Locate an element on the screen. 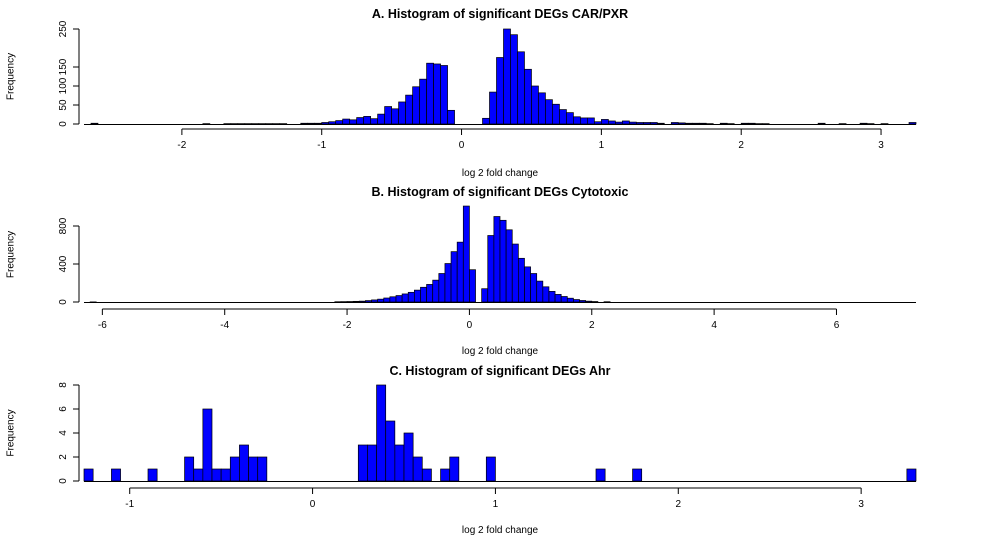  y-tick-label: 400 is located at coordinates (63, 263).